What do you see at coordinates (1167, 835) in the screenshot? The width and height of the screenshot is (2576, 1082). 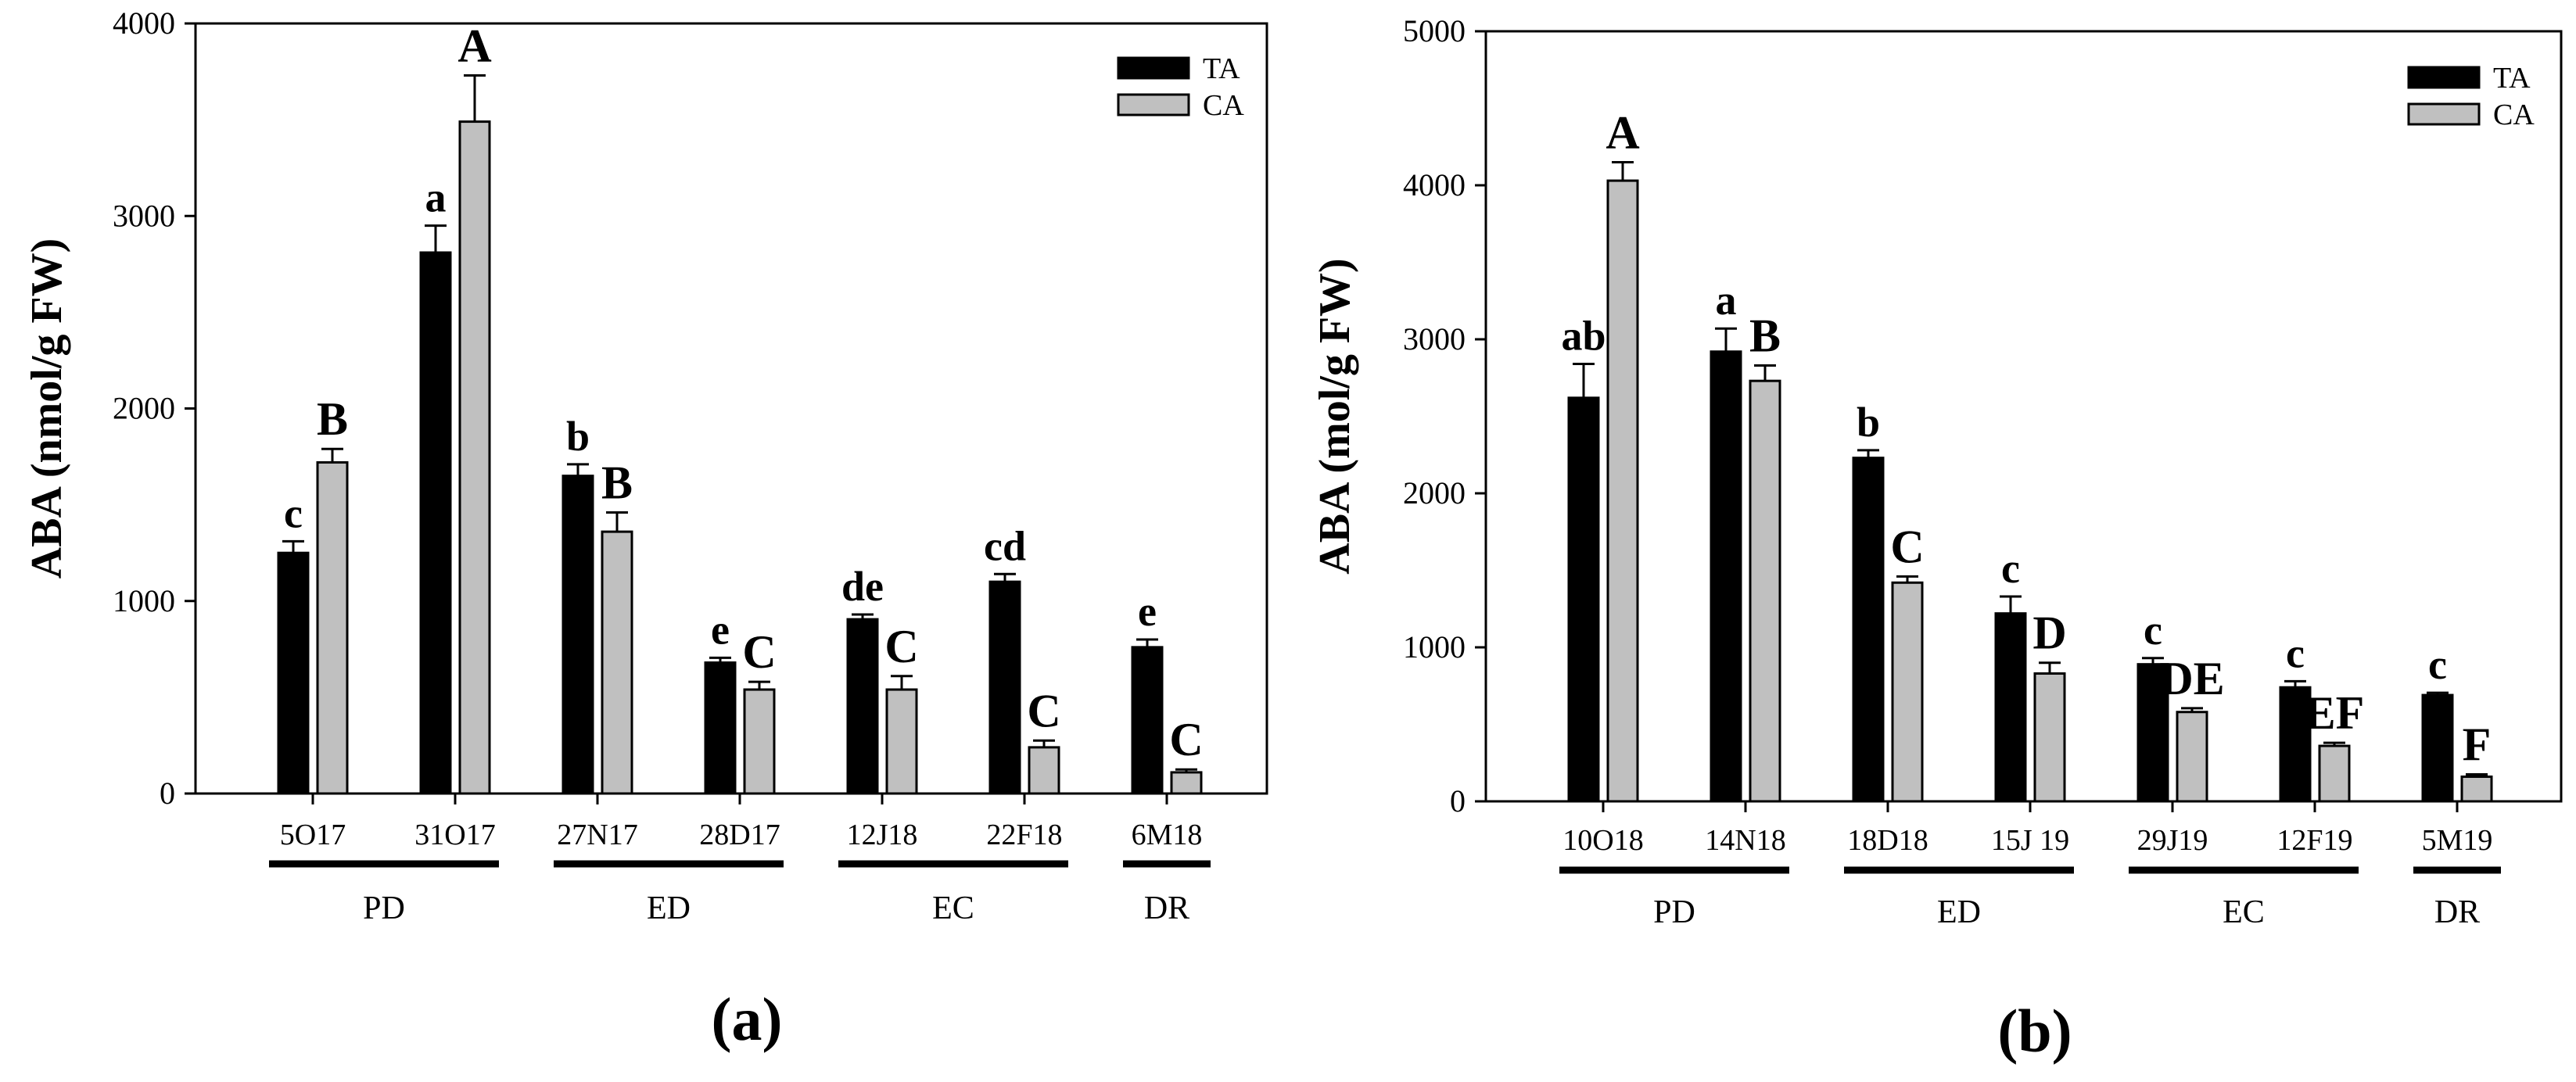 I see `x-category-label: 6M18` at bounding box center [1167, 835].